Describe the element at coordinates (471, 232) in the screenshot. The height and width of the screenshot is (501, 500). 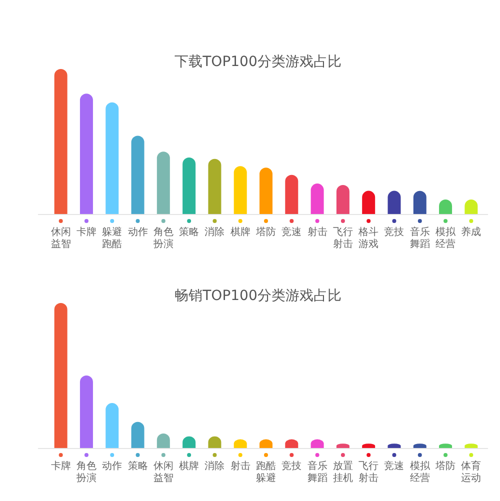
I see `x-tick-label: 养成` at that location.